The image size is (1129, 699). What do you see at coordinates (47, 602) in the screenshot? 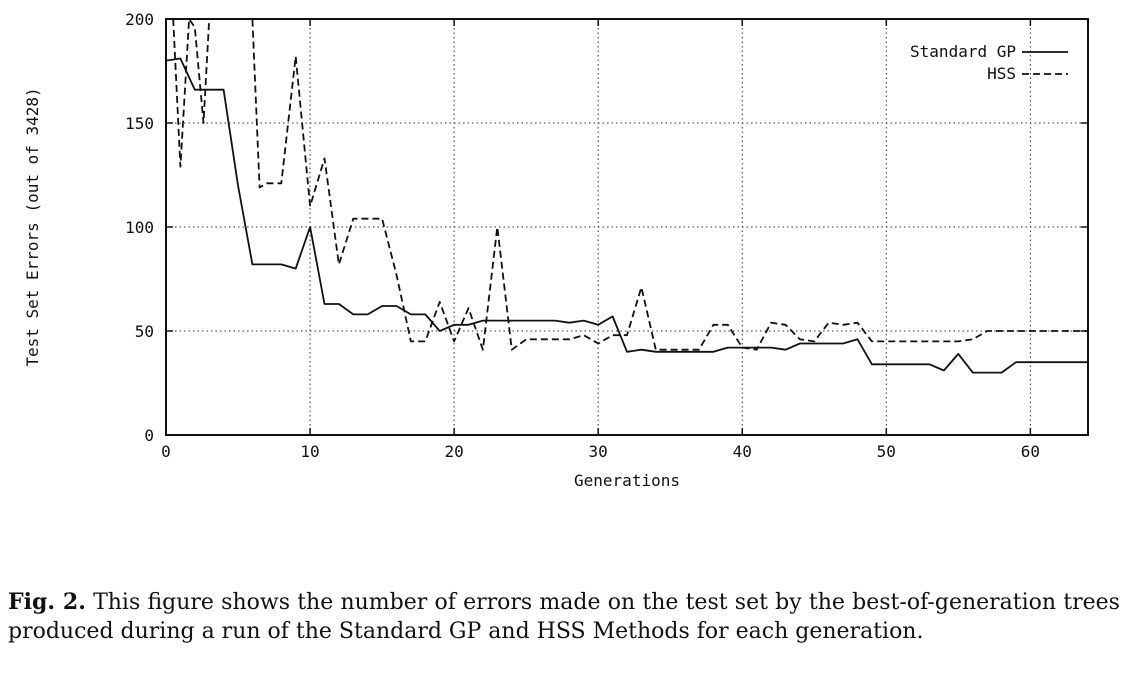
I see `figure-label: Fig. 2.` at bounding box center [47, 602].